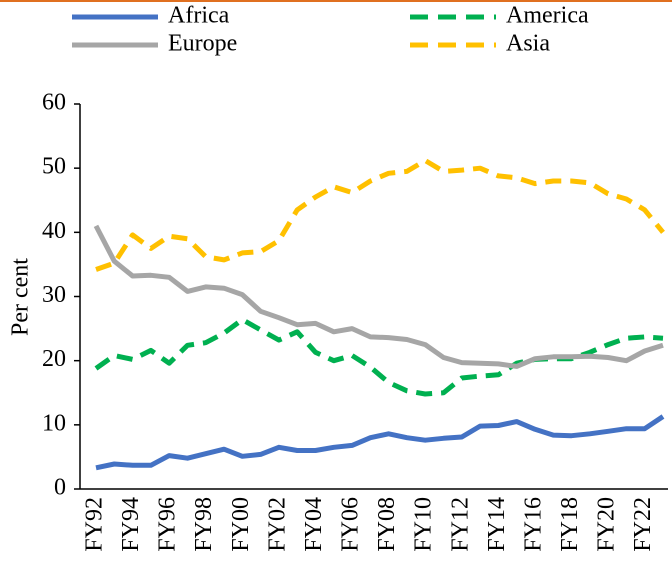 Image resolution: width=672 pixels, height=578 pixels. I want to click on y-tick-label: 30, so click(54, 295).